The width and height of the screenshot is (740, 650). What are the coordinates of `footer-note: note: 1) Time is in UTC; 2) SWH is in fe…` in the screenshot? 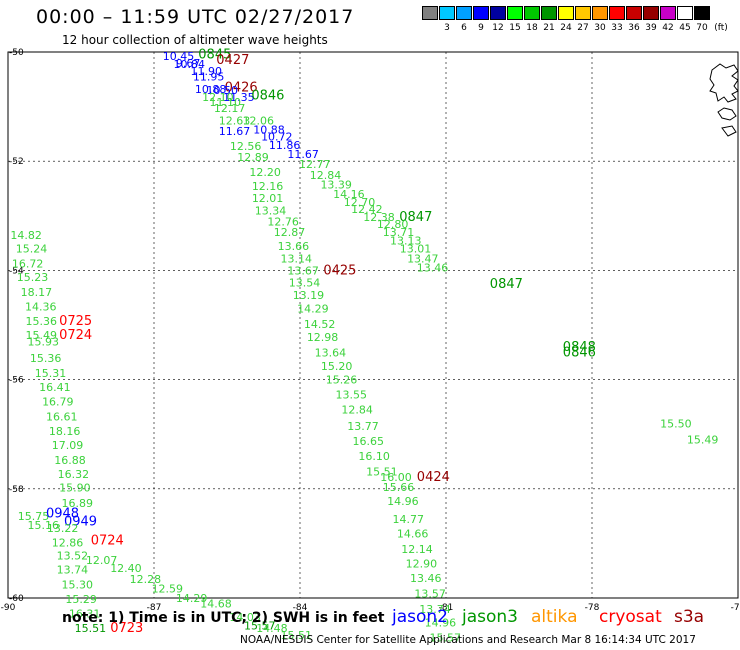 It's located at (223, 618).